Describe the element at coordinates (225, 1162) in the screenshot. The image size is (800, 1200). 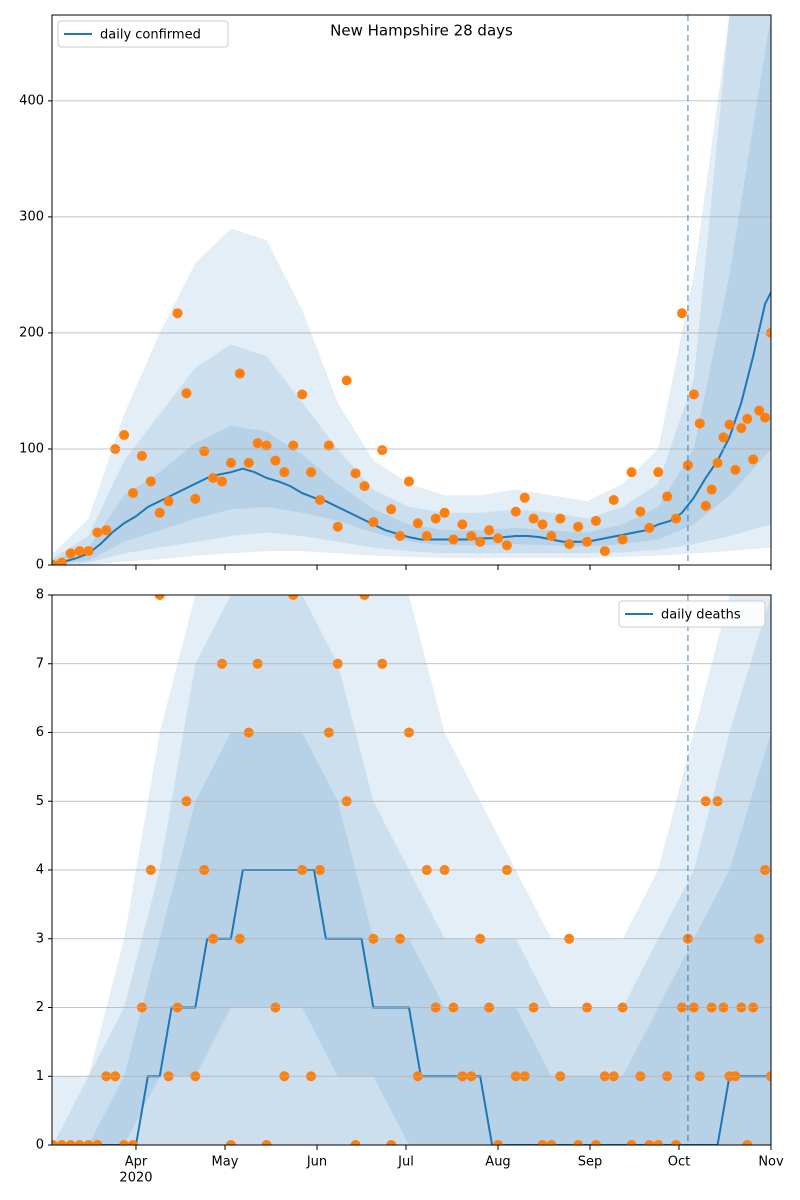
I see `x-tick-label: May` at that location.